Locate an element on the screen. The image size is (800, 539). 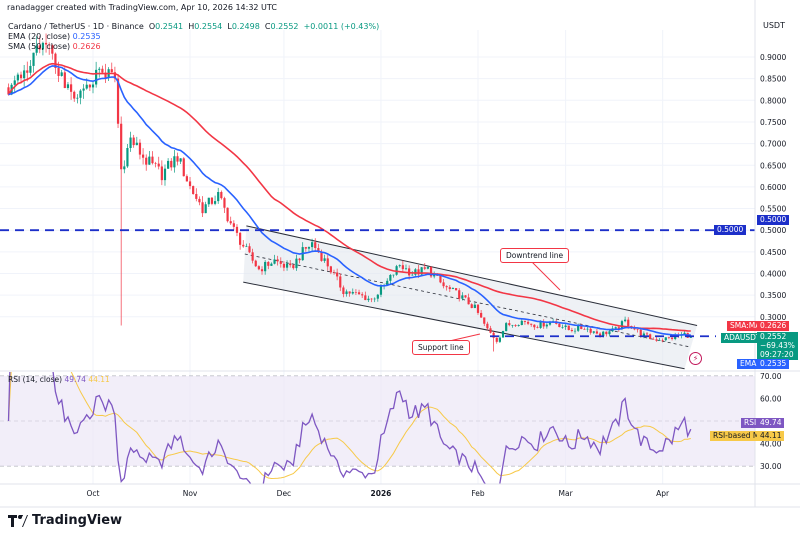
support-line-label: Support line is located at coordinates (441, 347).